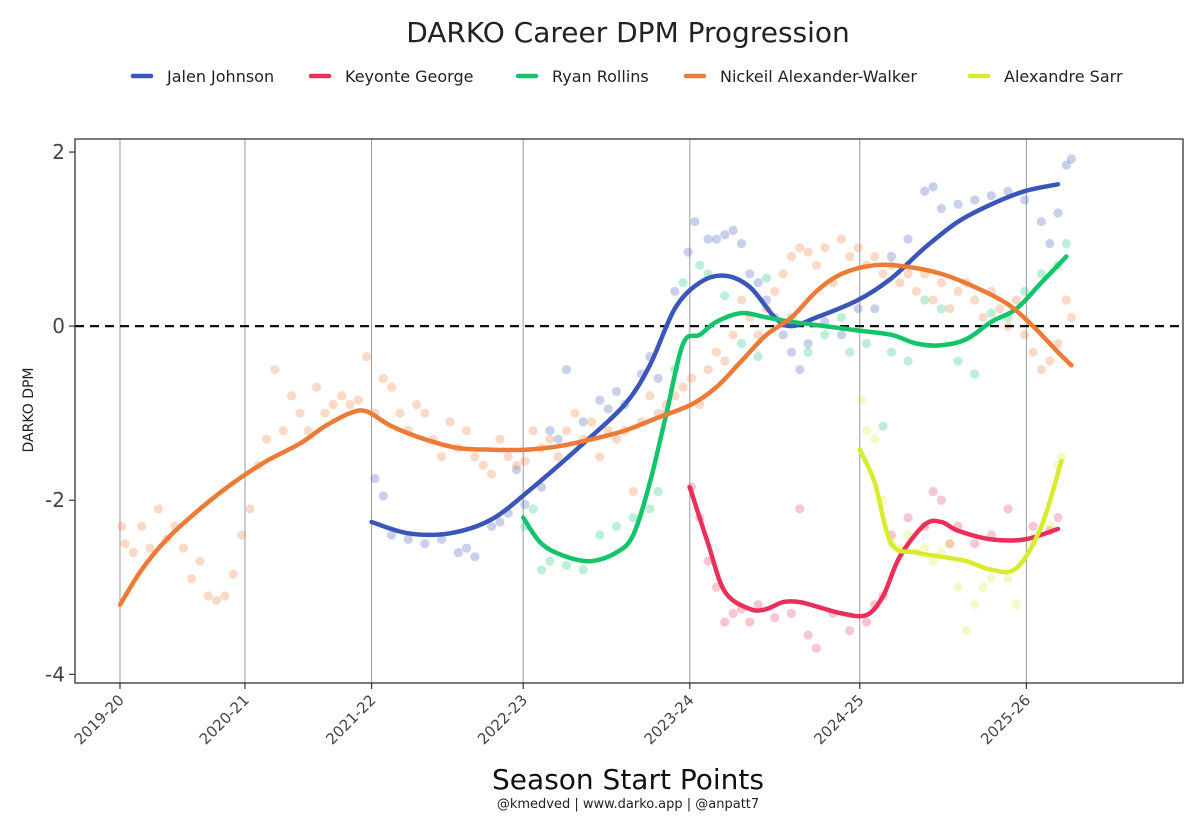 The image size is (1200, 827). Describe the element at coordinates (669, 719) in the screenshot. I see `x-tick-label: 2023-24` at that location.